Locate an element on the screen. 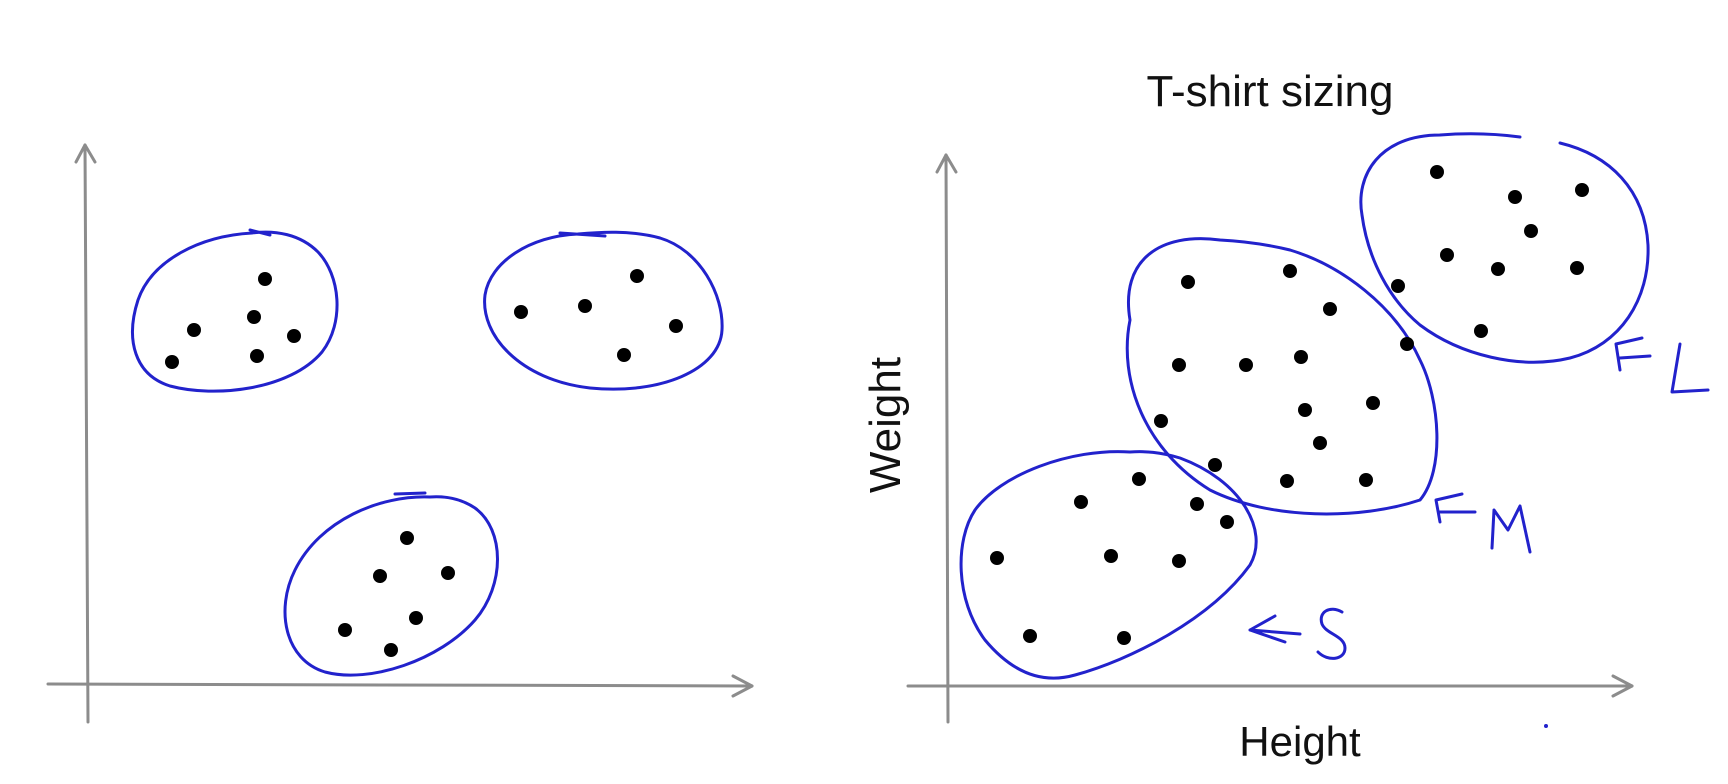 This screenshot has width=1728, height=784. right-x-arrowhead is located at coordinates (1622, 686).